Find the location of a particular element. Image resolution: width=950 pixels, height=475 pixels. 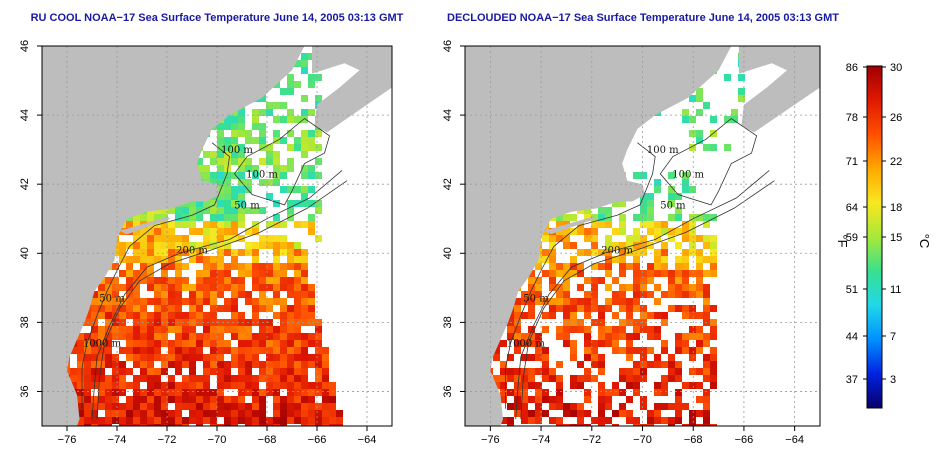

colorbar: 86 78 71 64 59 51 44 37 30 26 22 18 15 11 7 3 °F °C is located at coordinates (883, 235).